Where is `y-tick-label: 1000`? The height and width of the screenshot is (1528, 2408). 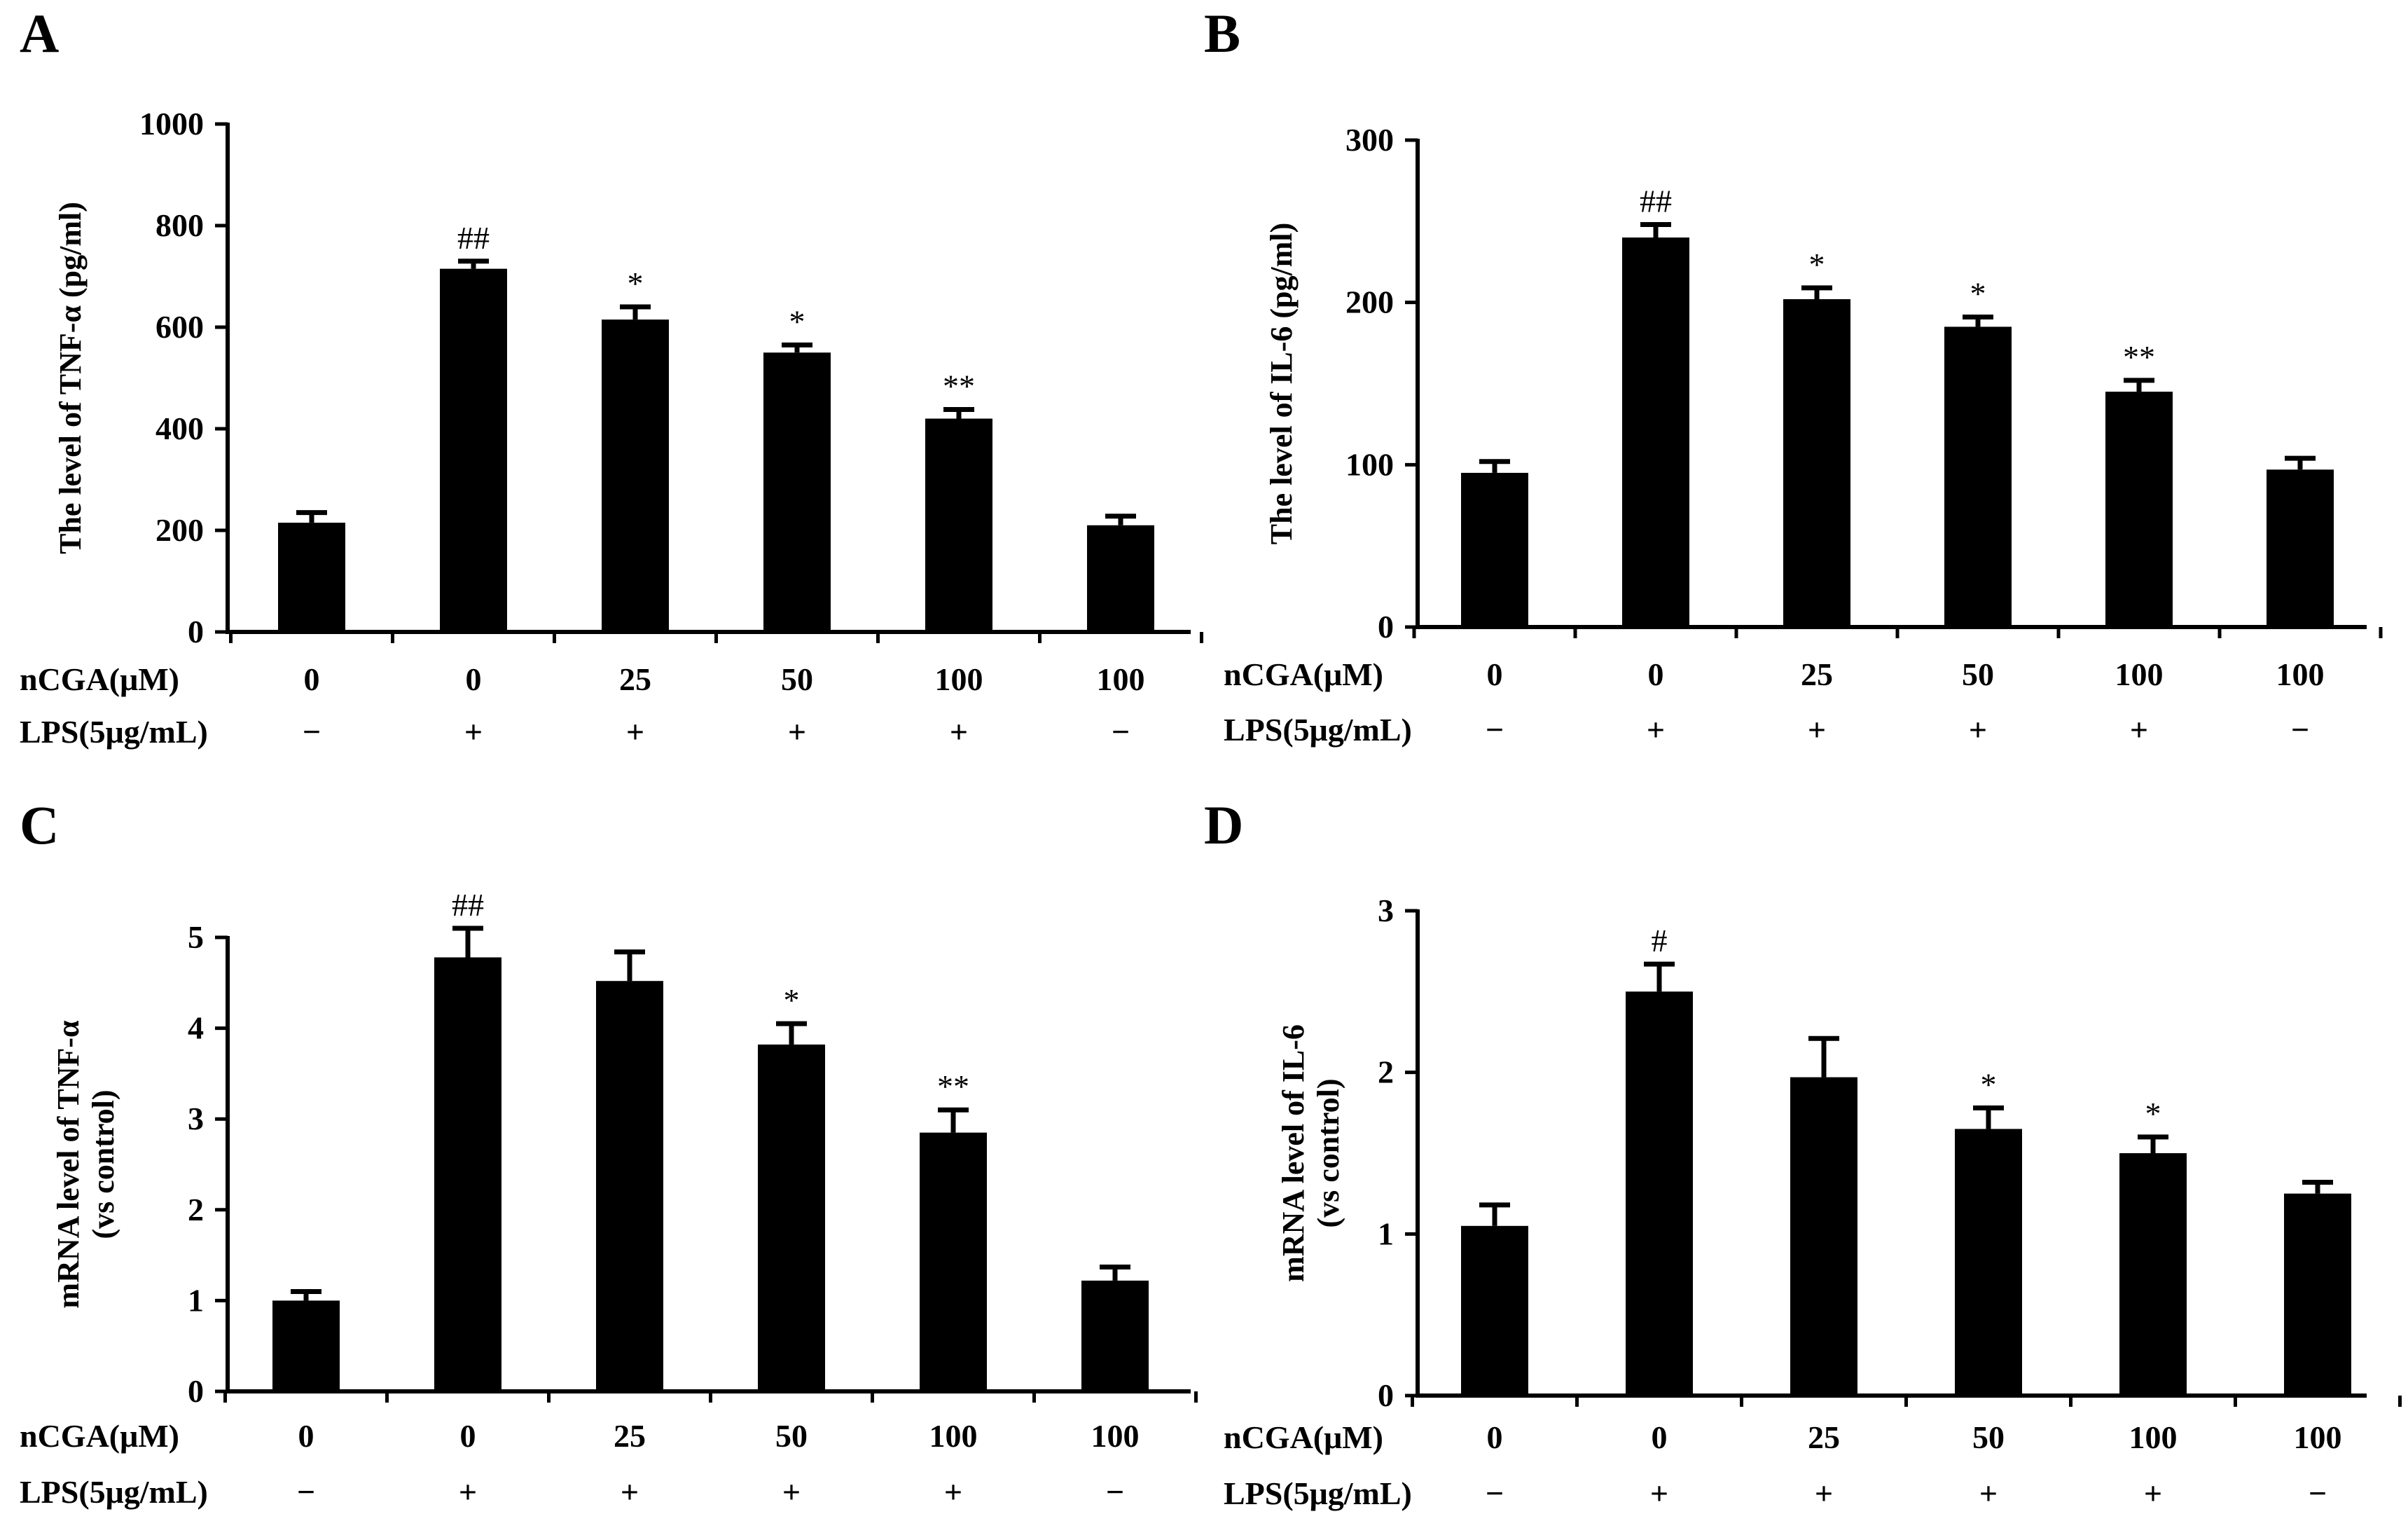 y-tick-label: 1000 is located at coordinates (171, 124).